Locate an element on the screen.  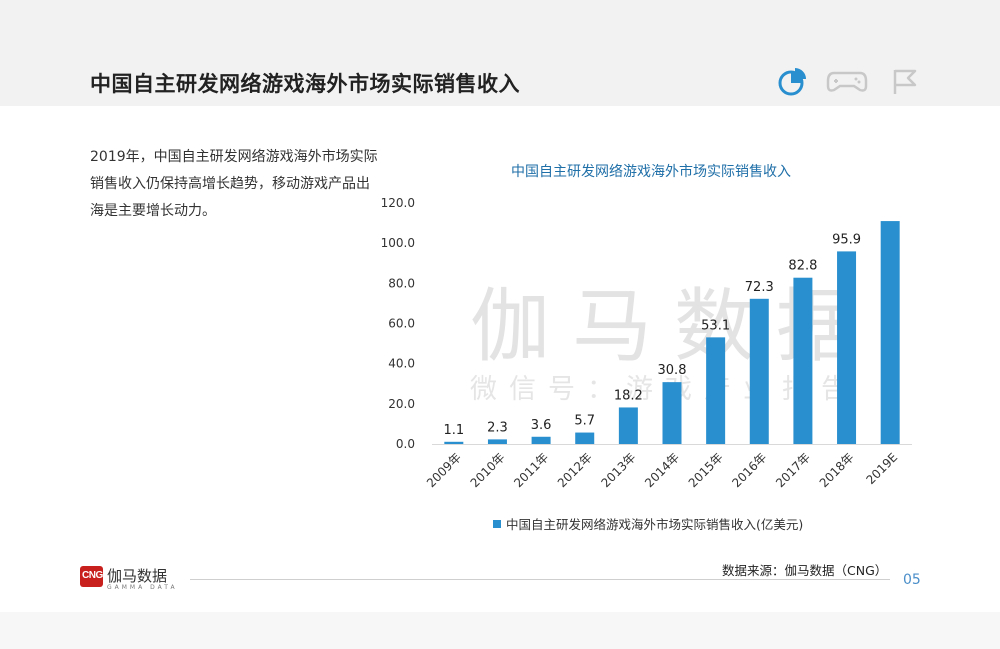
y-tick-label: 60.0 is located at coordinates (401, 324).